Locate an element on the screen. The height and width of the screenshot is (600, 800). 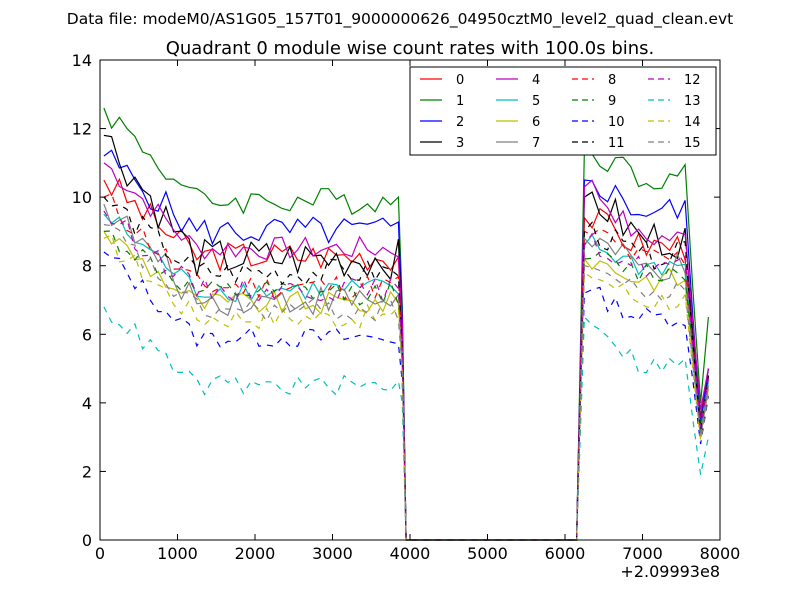
y-tick-label: 6 is located at coordinates (87, 334).